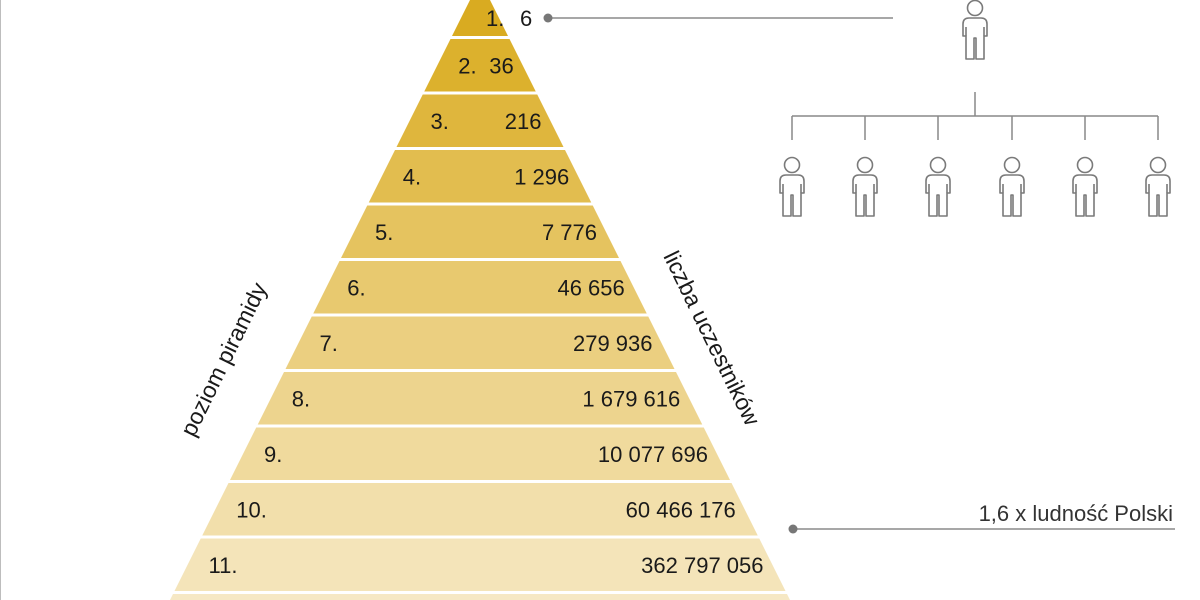  Describe the element at coordinates (329, 343) in the screenshot. I see `level-number: 7.` at that location.